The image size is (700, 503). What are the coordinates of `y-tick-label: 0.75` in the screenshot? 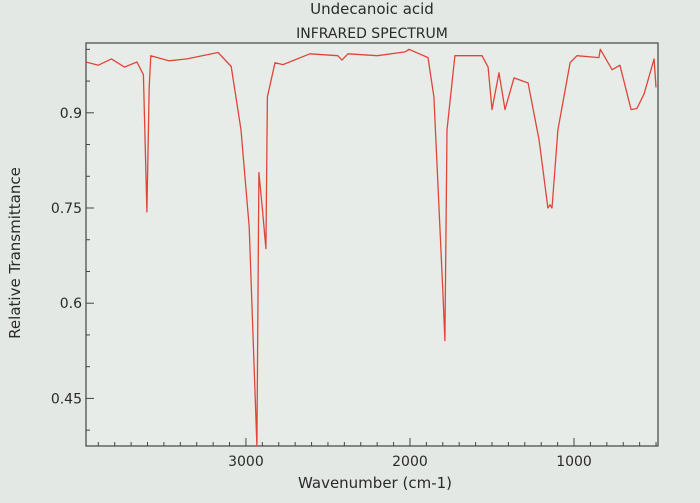 It's located at (66, 209).